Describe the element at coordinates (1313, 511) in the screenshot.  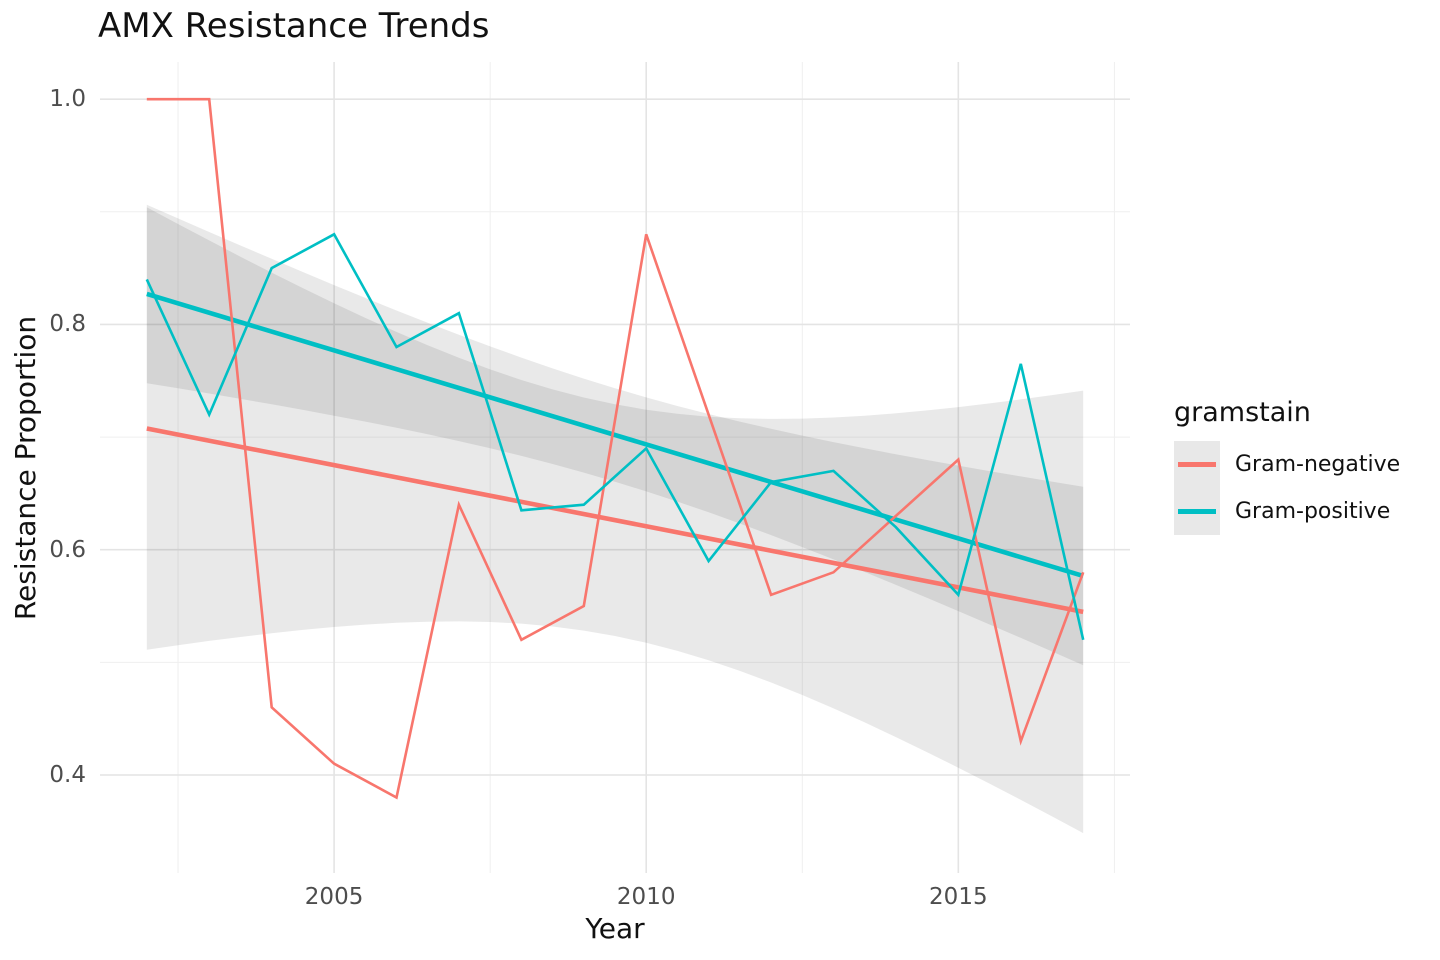
I see `legend-label-gram-positive: Gram-positive` at that location.